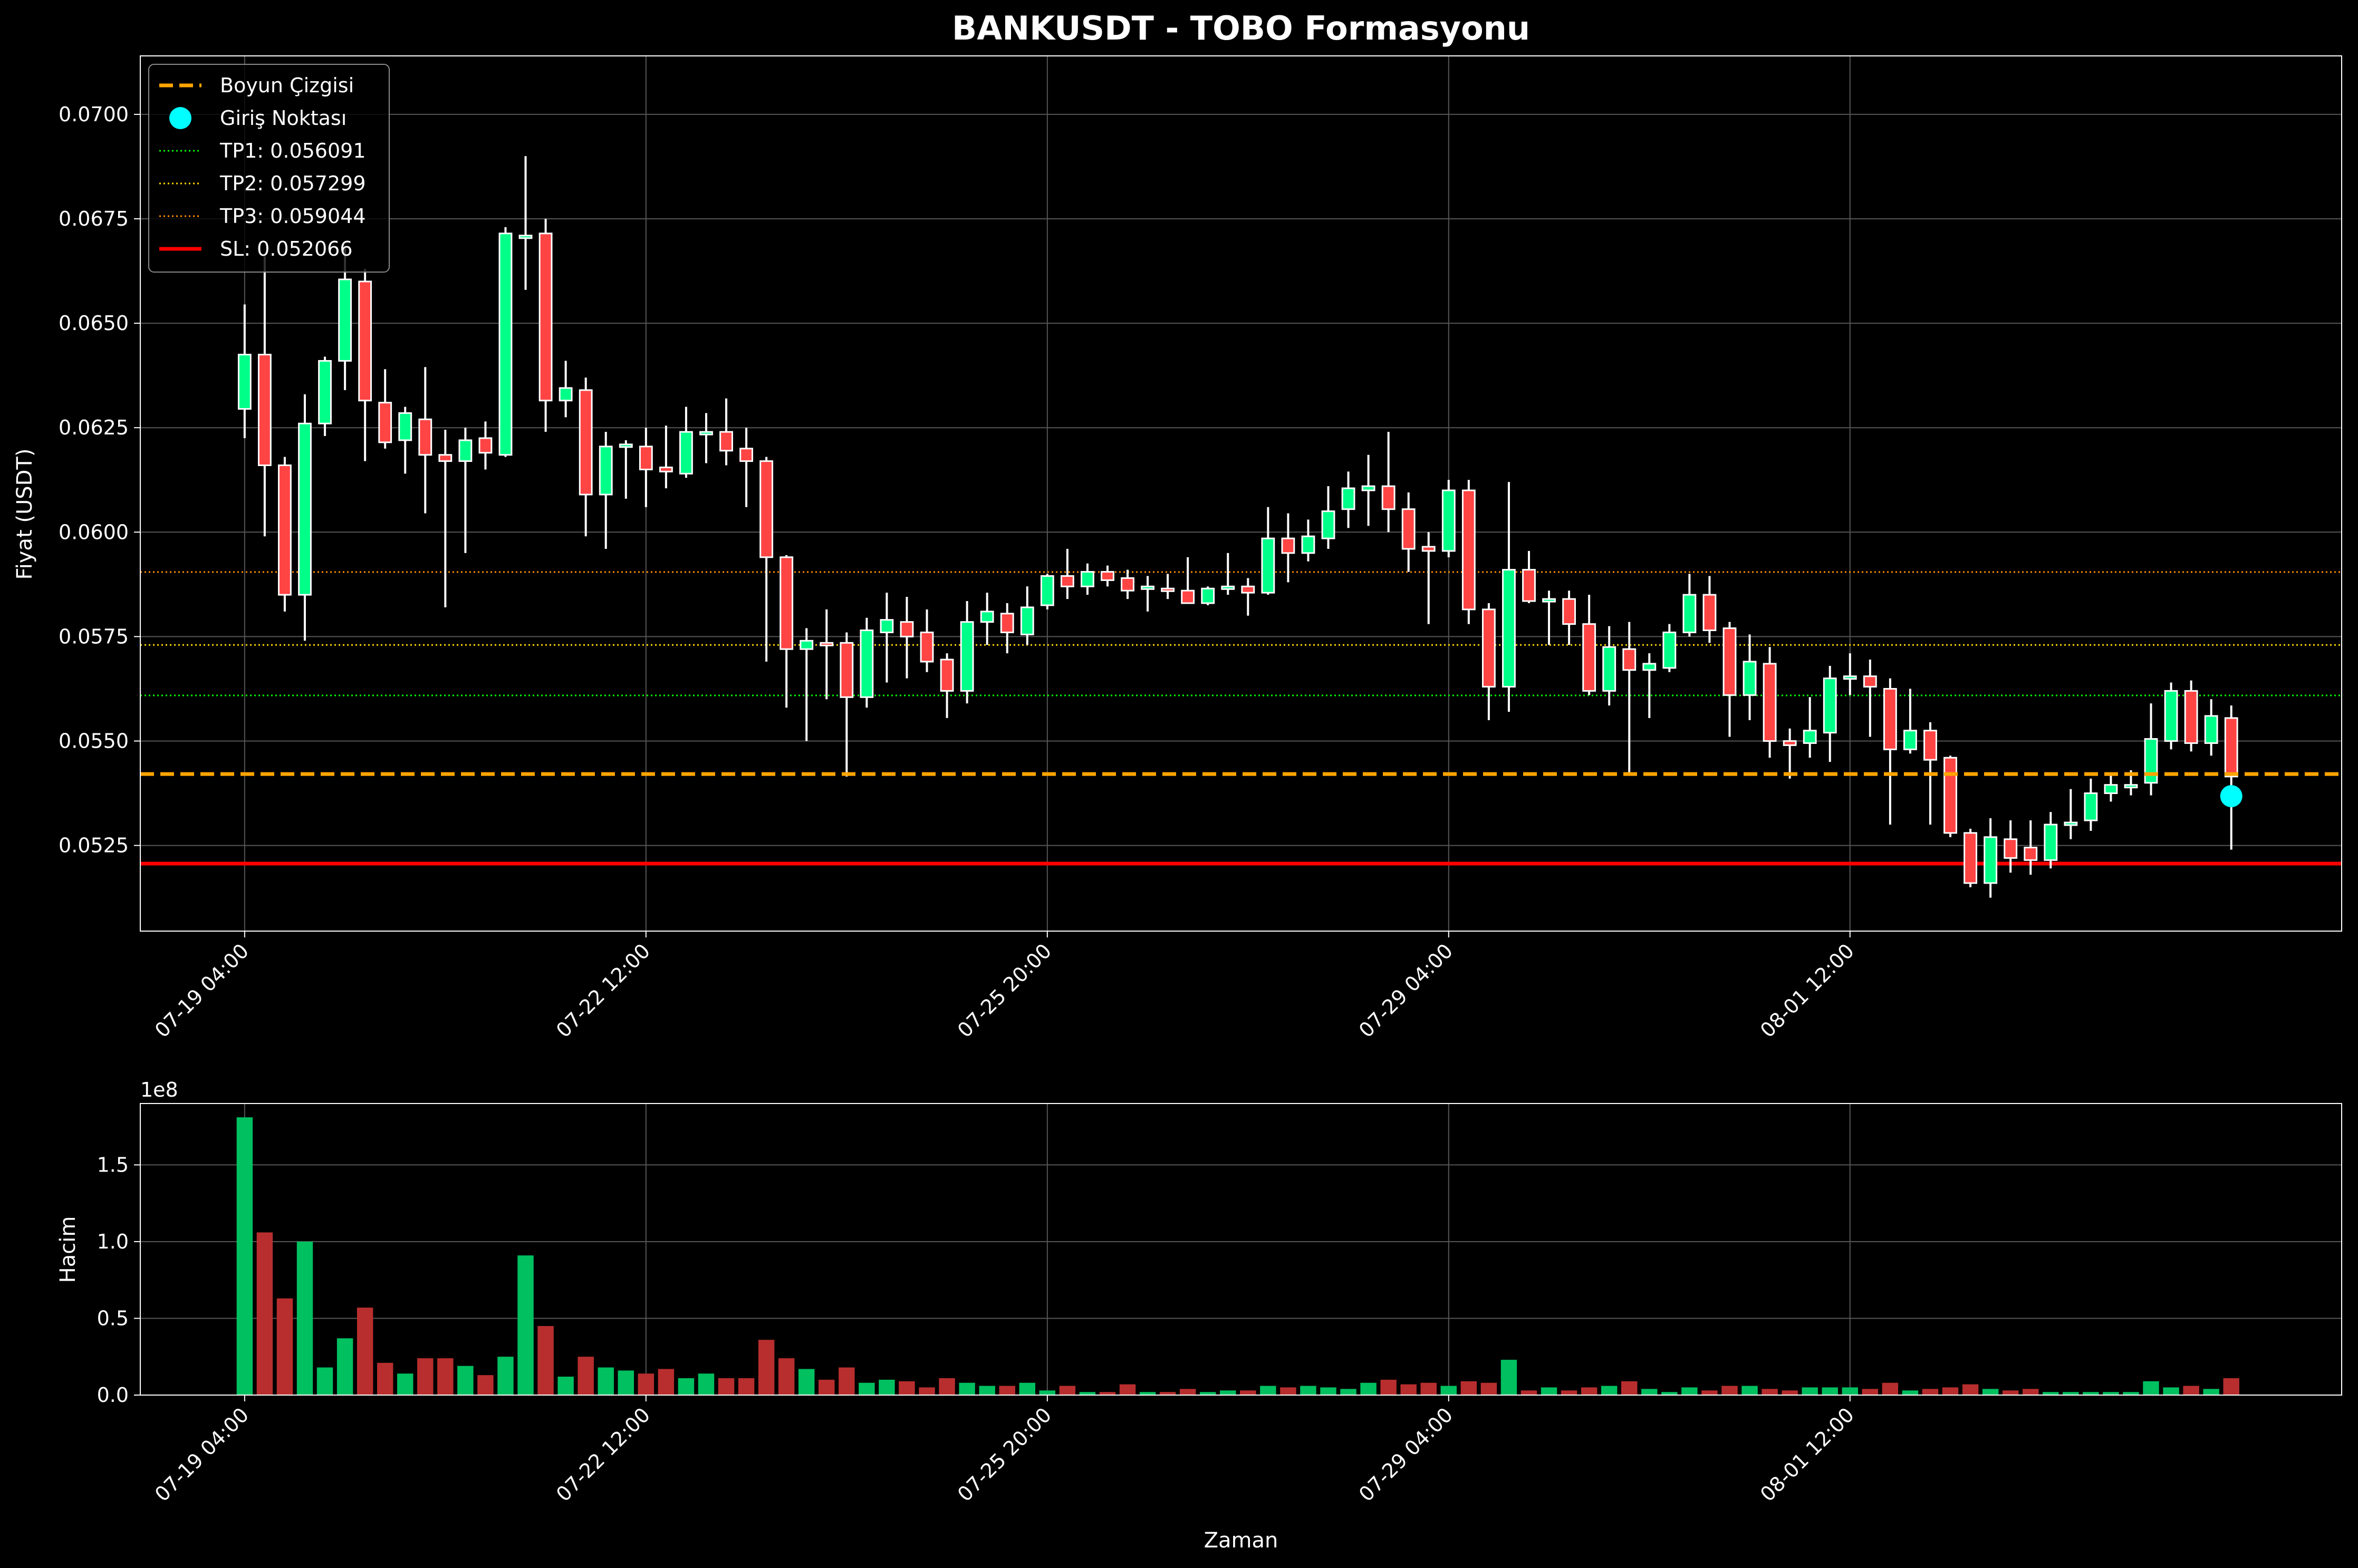 This screenshot has width=2358, height=1568. I want to click on volume-scale-label: 1e8, so click(159, 1089).